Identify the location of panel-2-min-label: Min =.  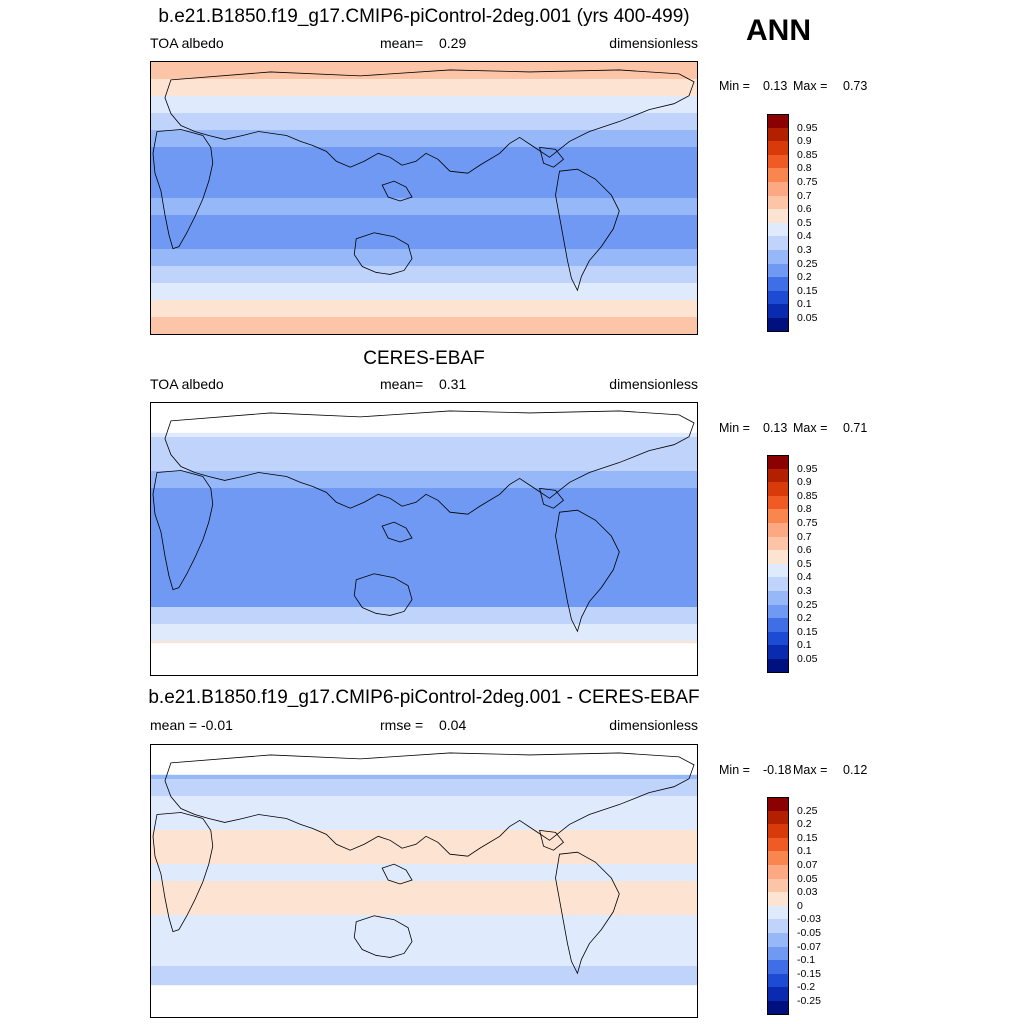
(734, 428).